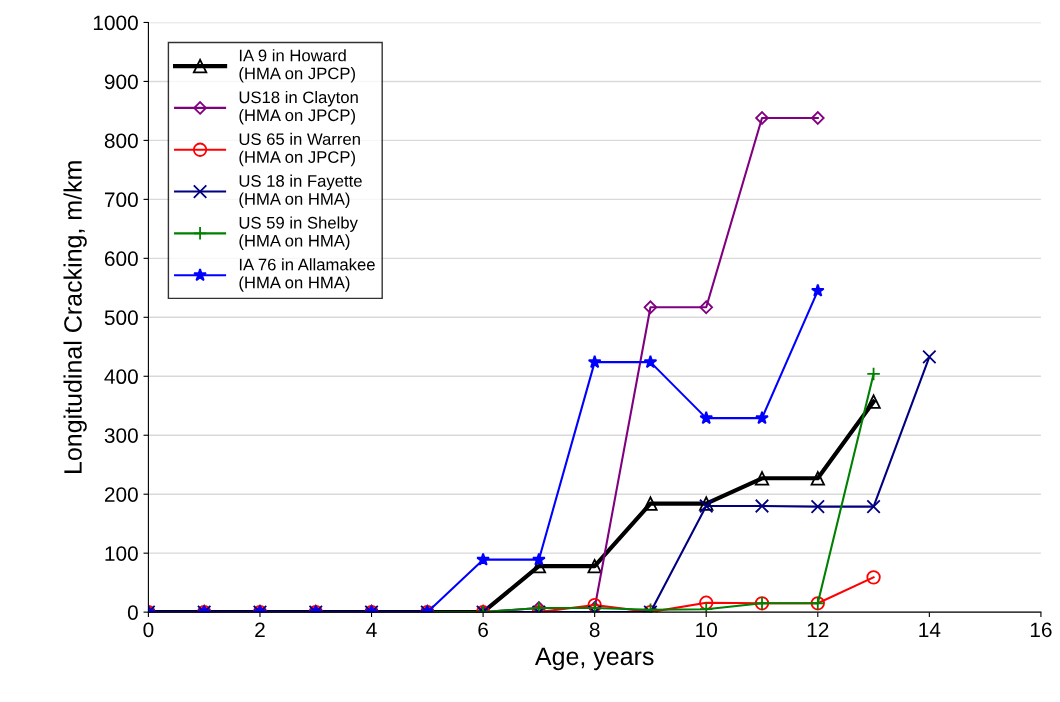 This screenshot has width=1060, height=702. I want to click on x-tick-label: 10, so click(706, 630).